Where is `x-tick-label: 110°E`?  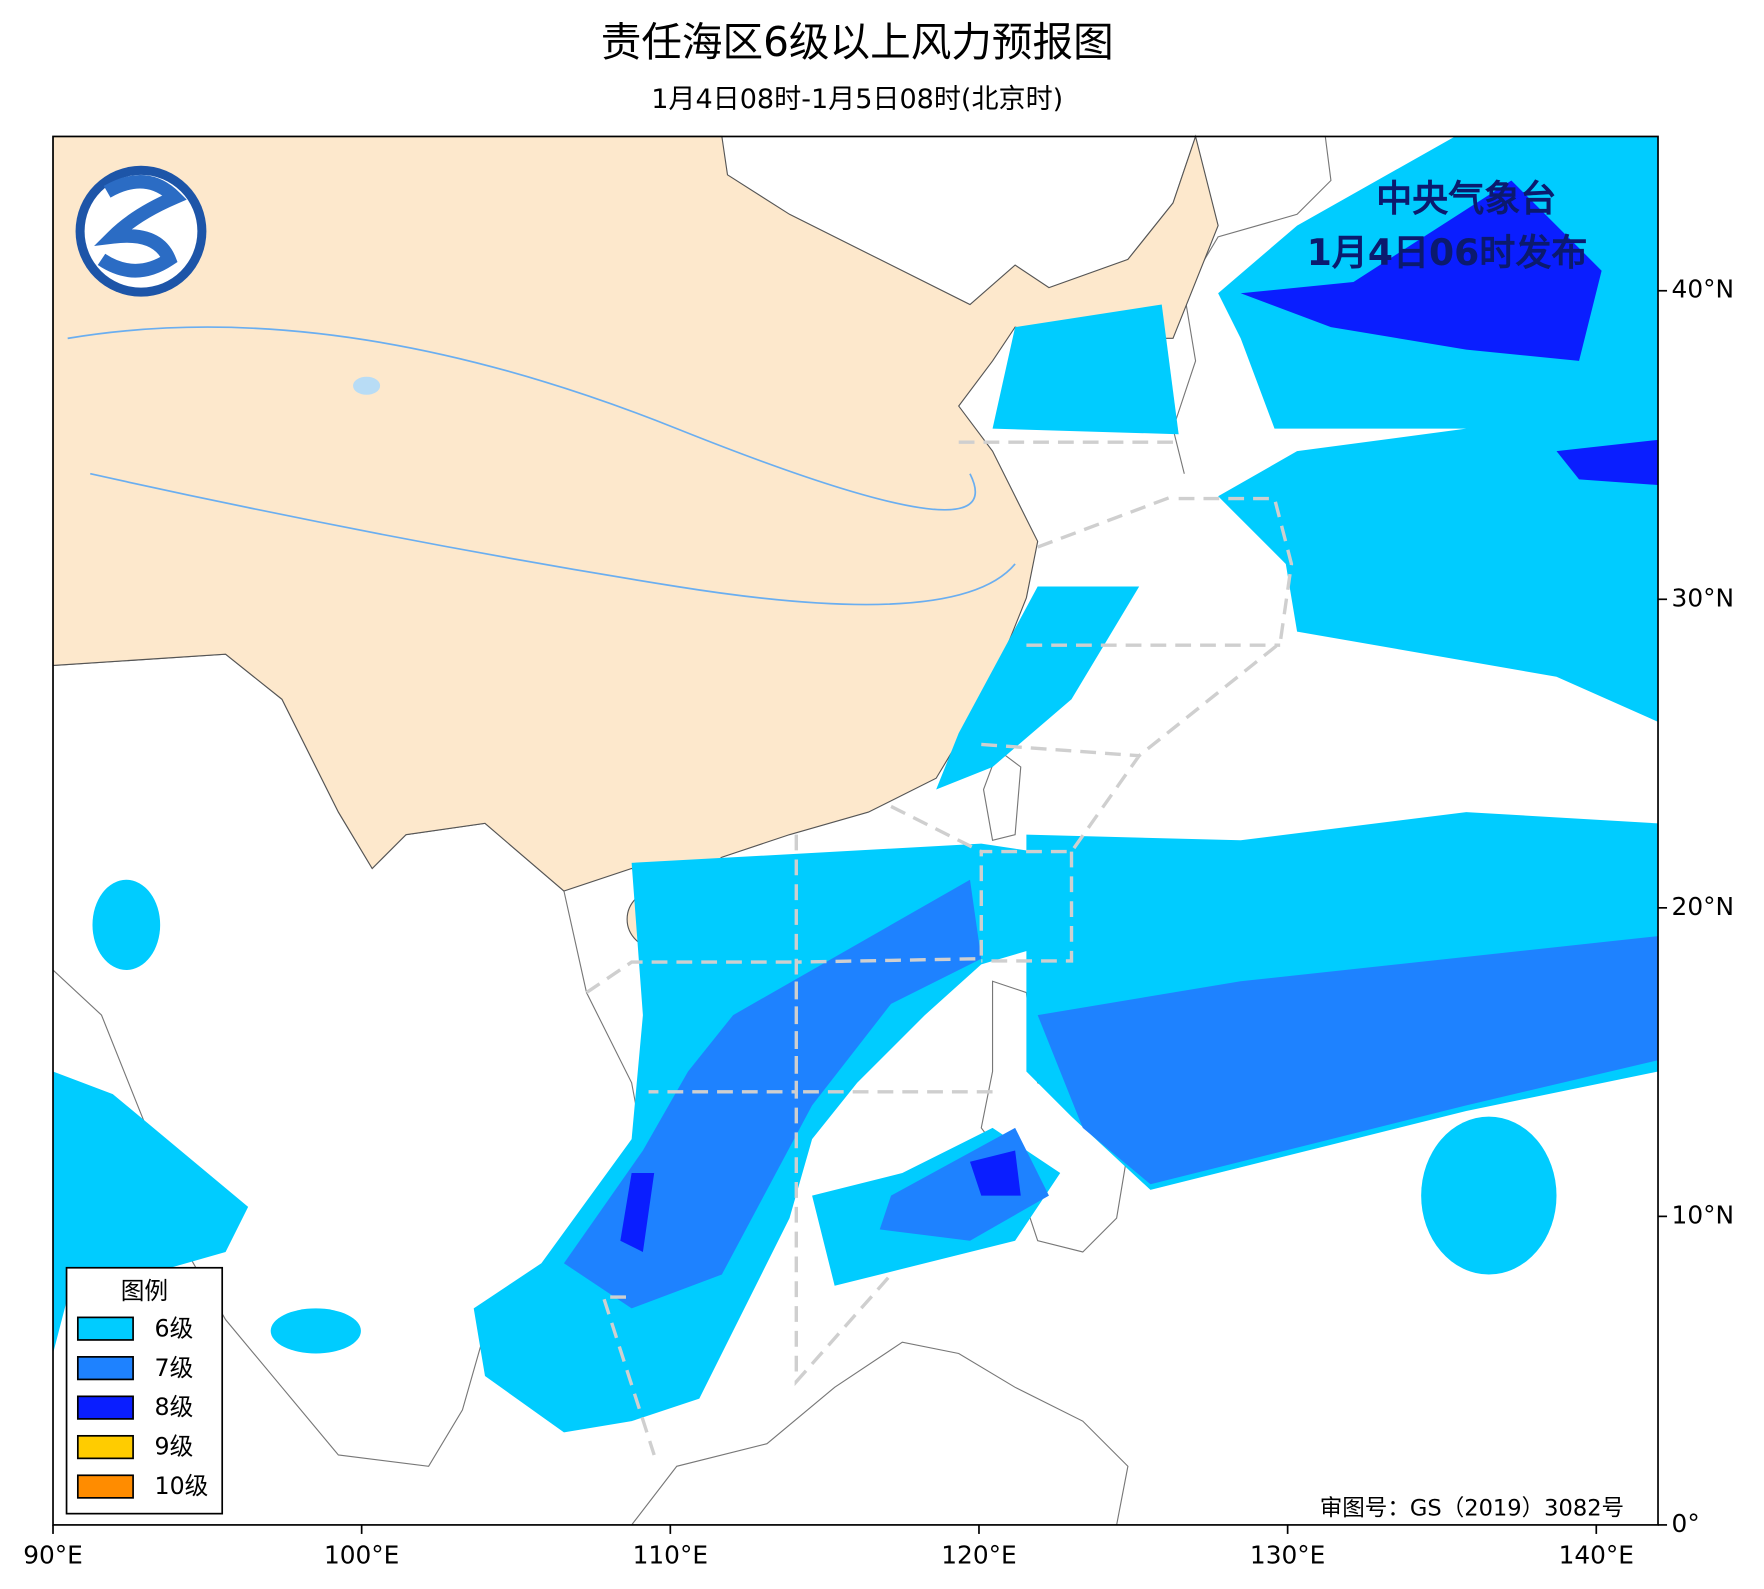
x-tick-label: 110°E is located at coordinates (670, 1555).